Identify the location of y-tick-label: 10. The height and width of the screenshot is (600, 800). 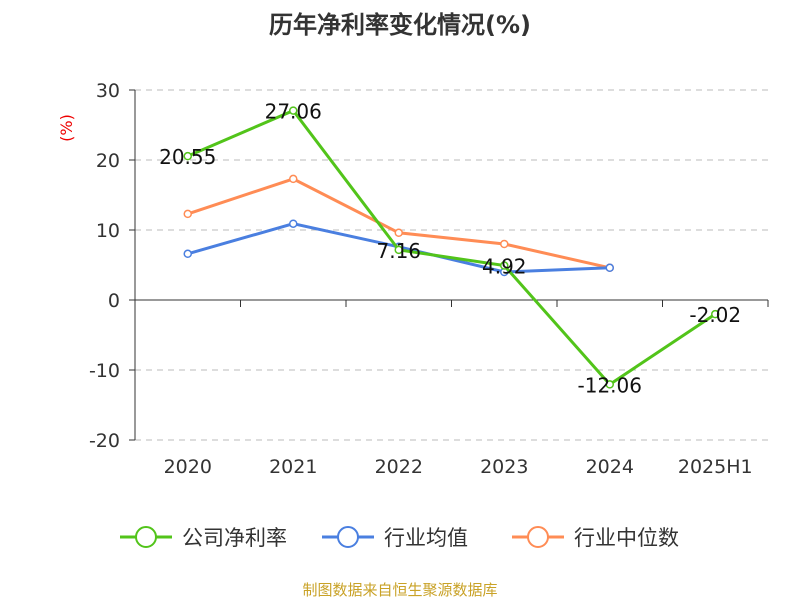
(108, 231).